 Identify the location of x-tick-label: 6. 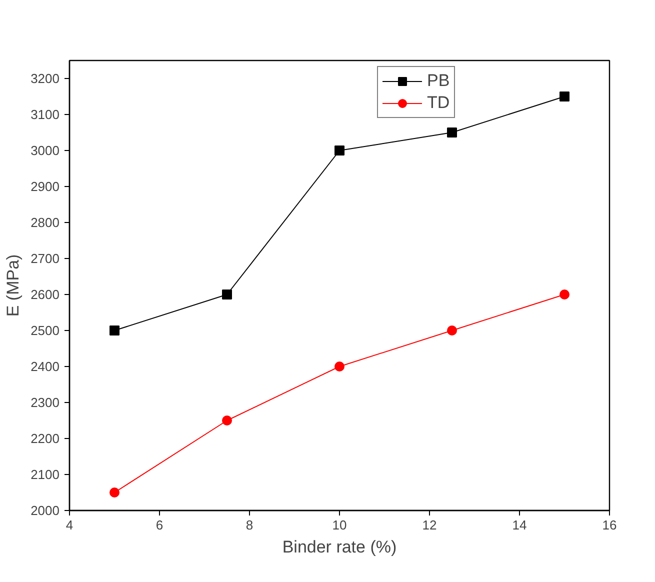
(160, 525).